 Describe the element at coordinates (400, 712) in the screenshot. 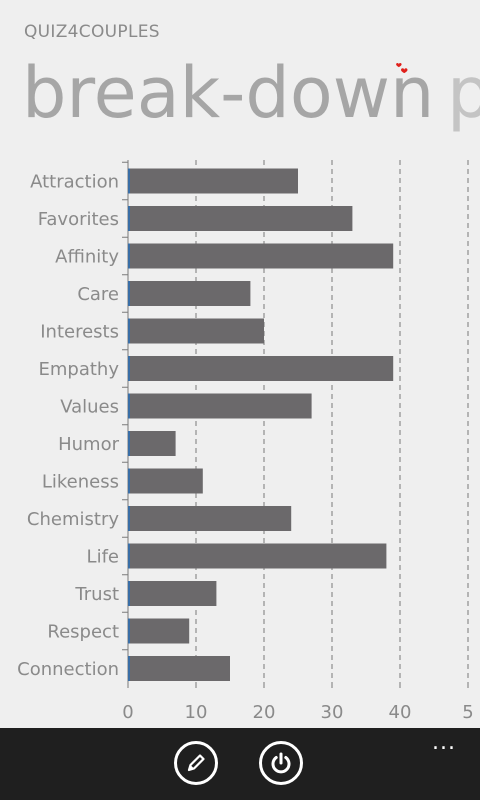

I see `x-tick-label: 40` at that location.